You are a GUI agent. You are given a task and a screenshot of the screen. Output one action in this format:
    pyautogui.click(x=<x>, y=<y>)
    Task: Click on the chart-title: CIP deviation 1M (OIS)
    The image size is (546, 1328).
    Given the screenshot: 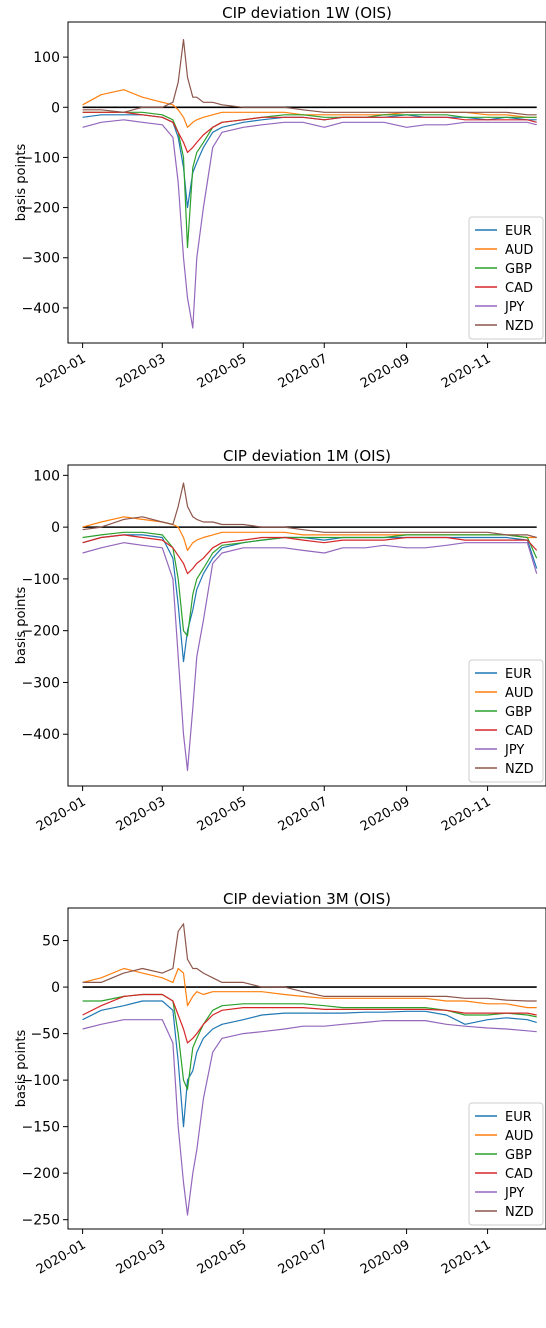 What is the action you would take?
    pyautogui.click(x=307, y=456)
    